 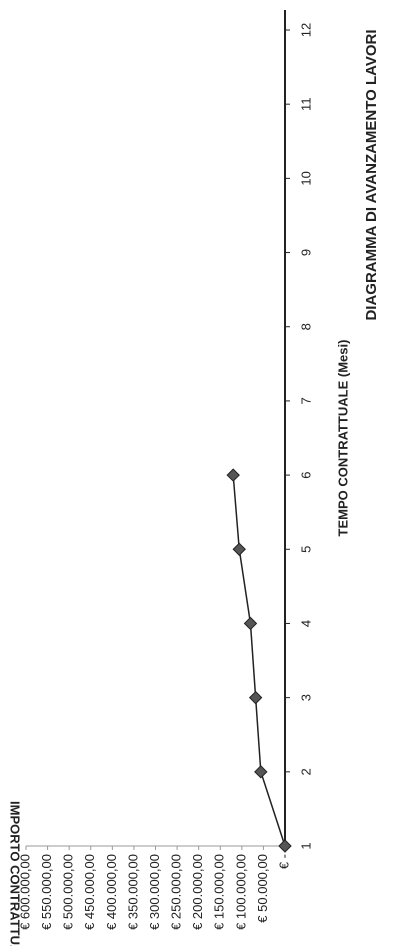 I want to click on x-tick-label: 11, so click(x=305, y=104).